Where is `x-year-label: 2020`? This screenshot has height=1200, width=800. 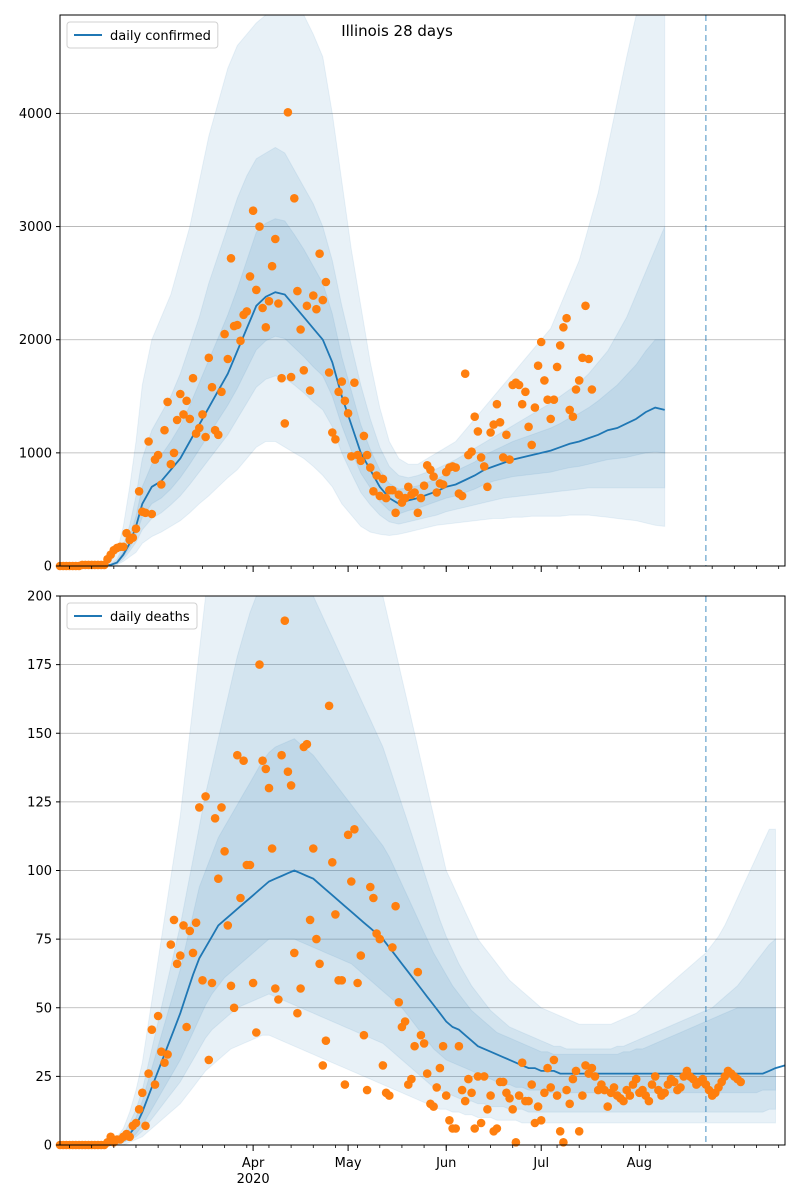 x-year-label: 2020 is located at coordinates (253, 1179).